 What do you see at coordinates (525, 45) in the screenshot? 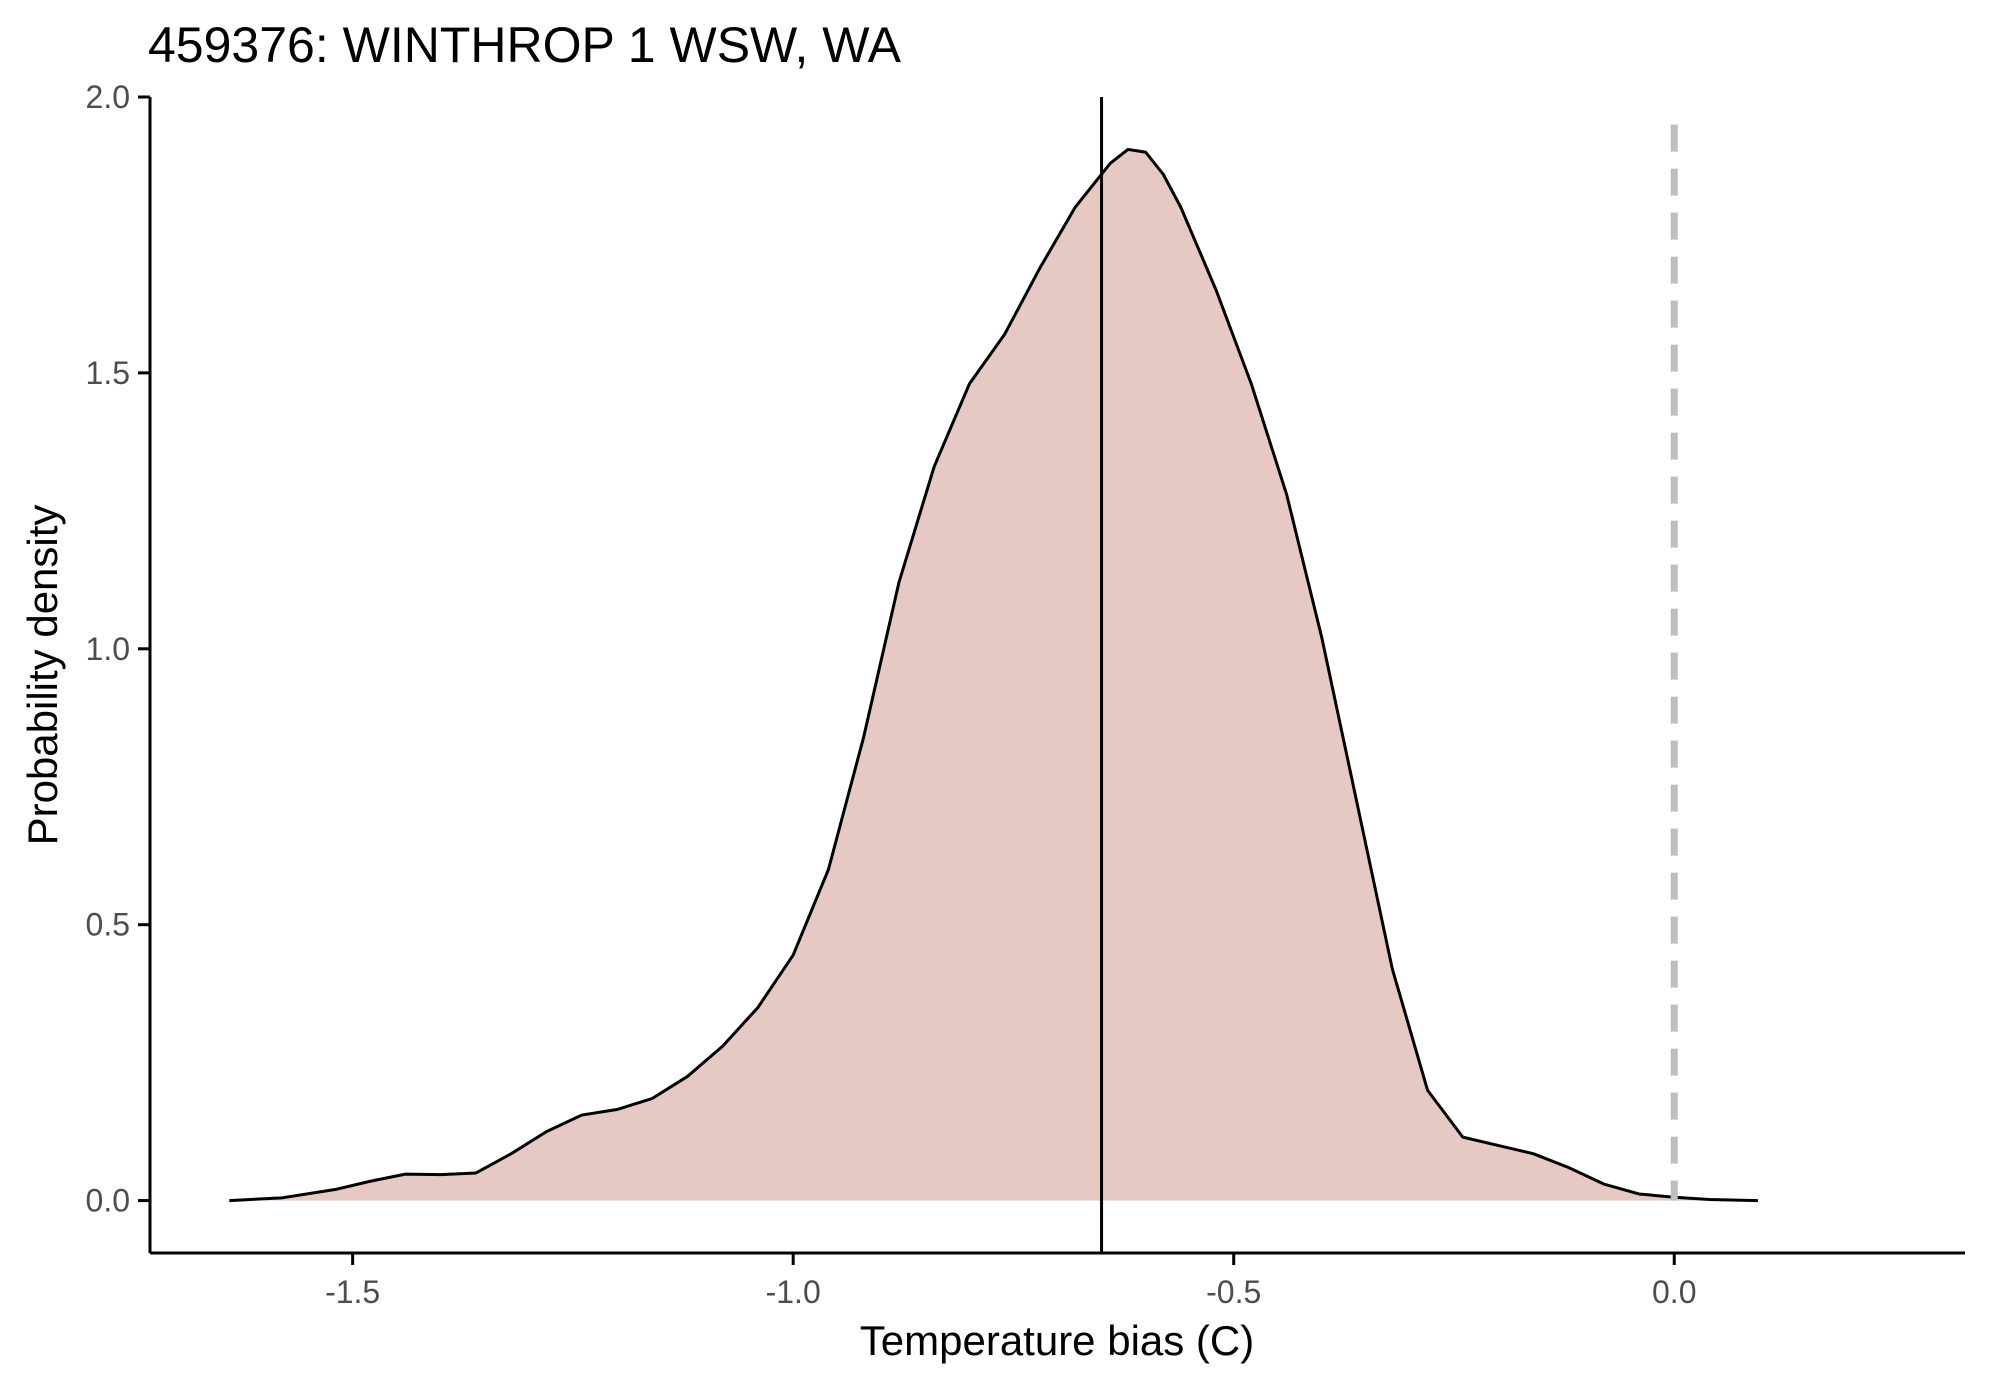
I see `chart-title: 459376: WINTHROP 1 WSW, WA` at bounding box center [525, 45].